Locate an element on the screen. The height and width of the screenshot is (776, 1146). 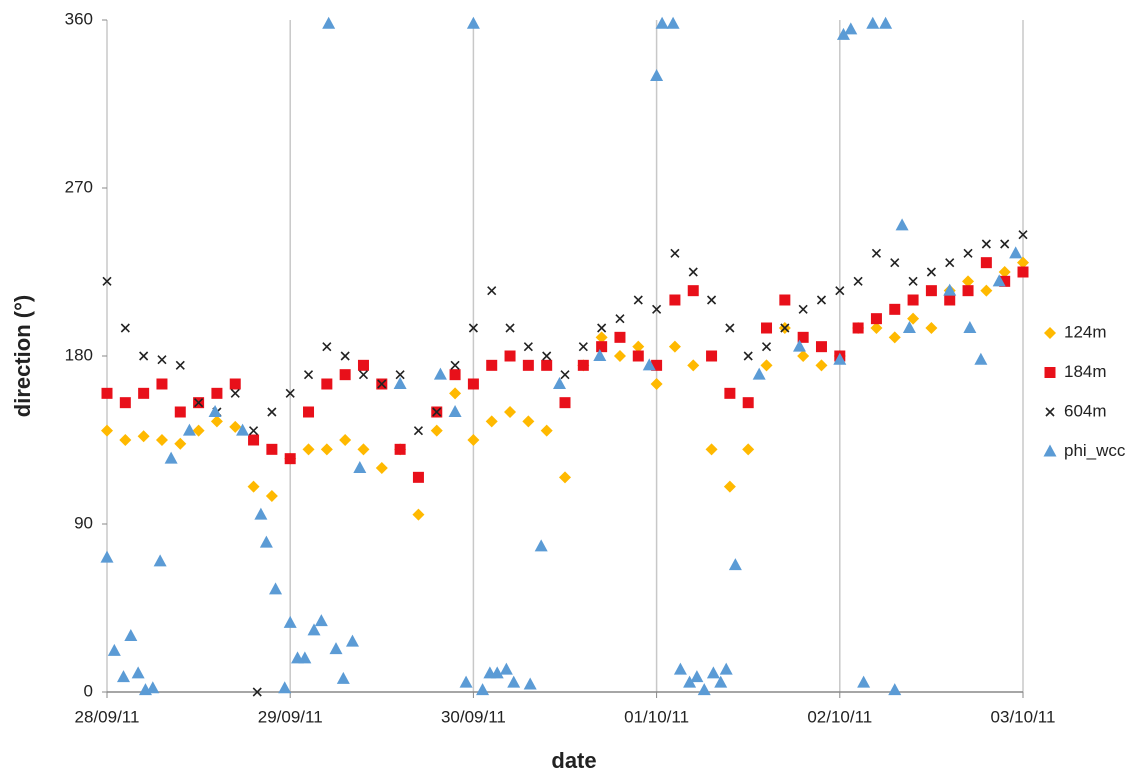
x-tick-label: 28/09/11 is located at coordinates (107, 716).